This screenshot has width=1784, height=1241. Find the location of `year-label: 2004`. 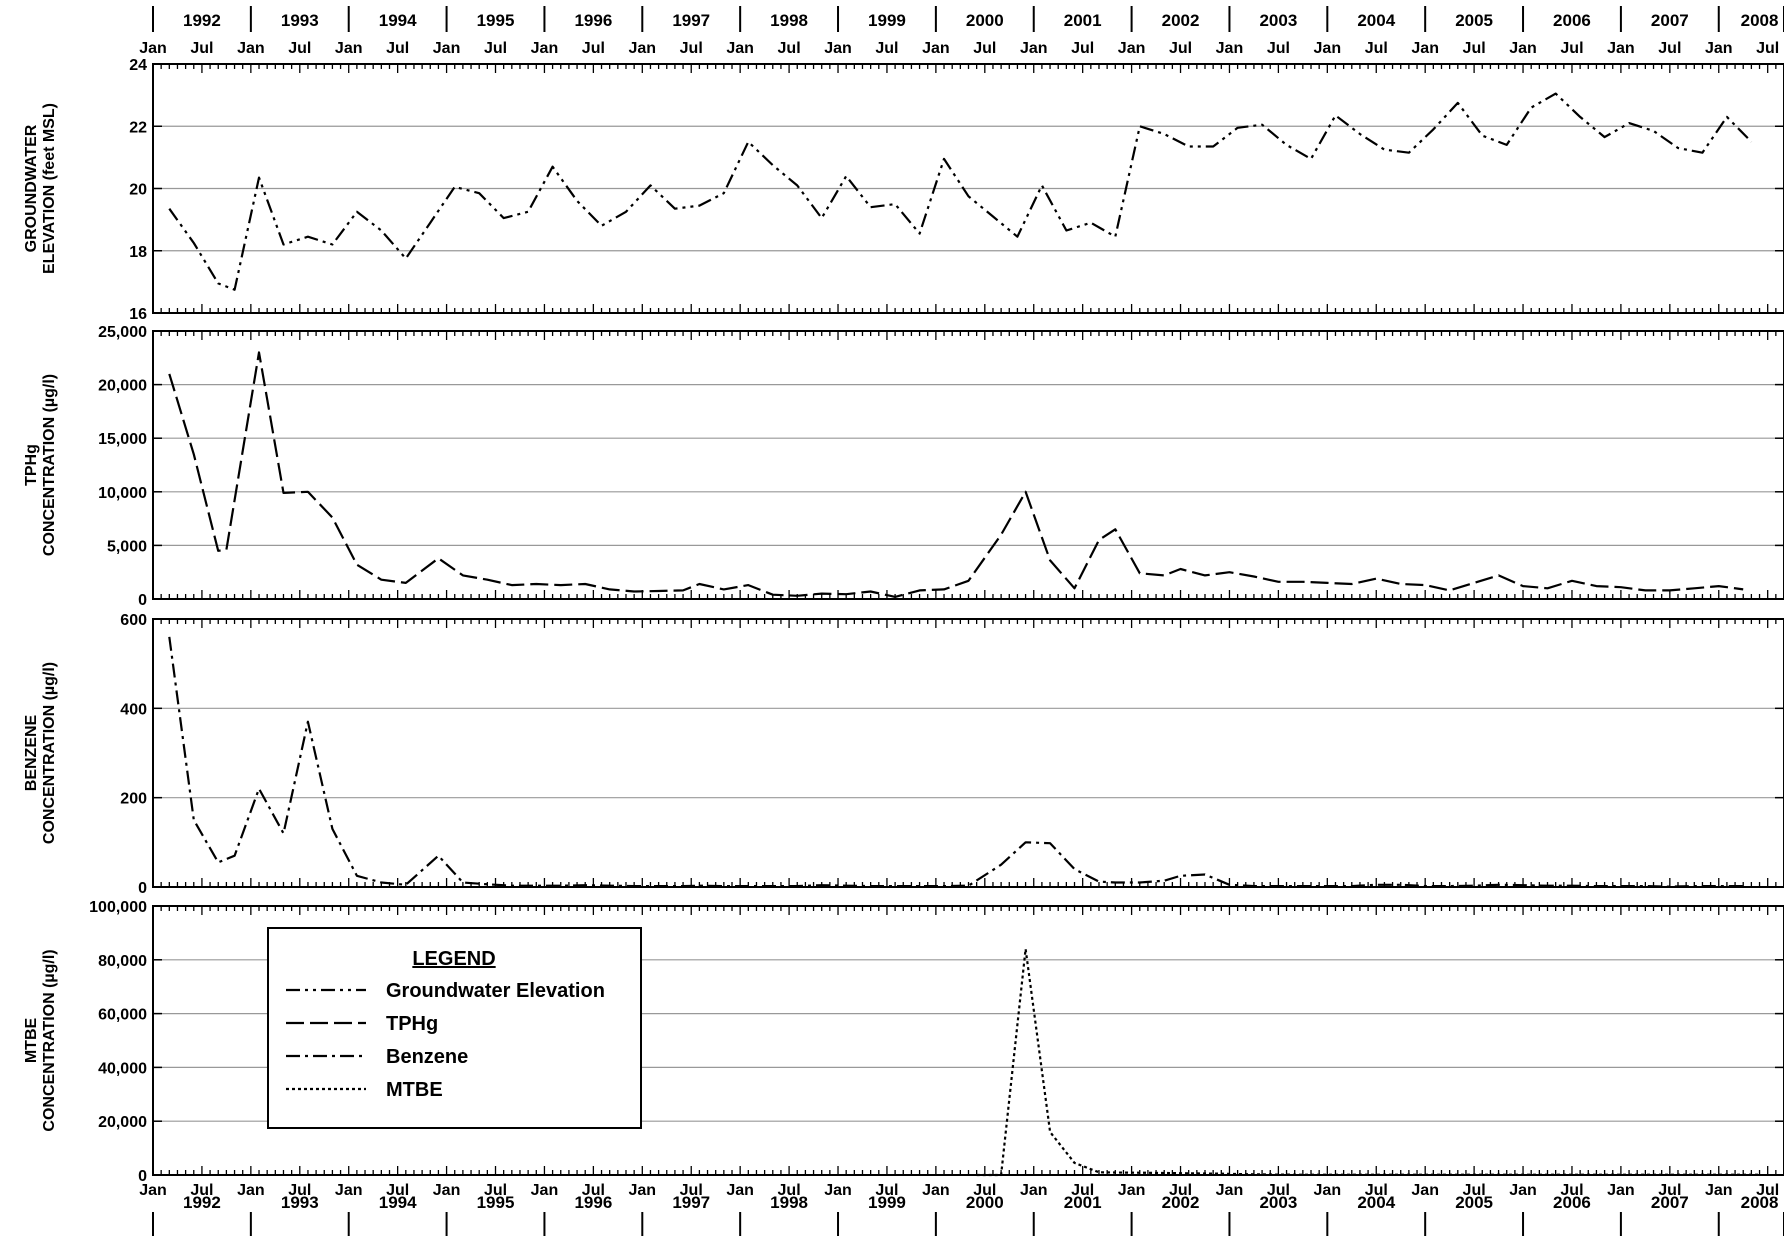

year-label: 2004 is located at coordinates (1376, 20).